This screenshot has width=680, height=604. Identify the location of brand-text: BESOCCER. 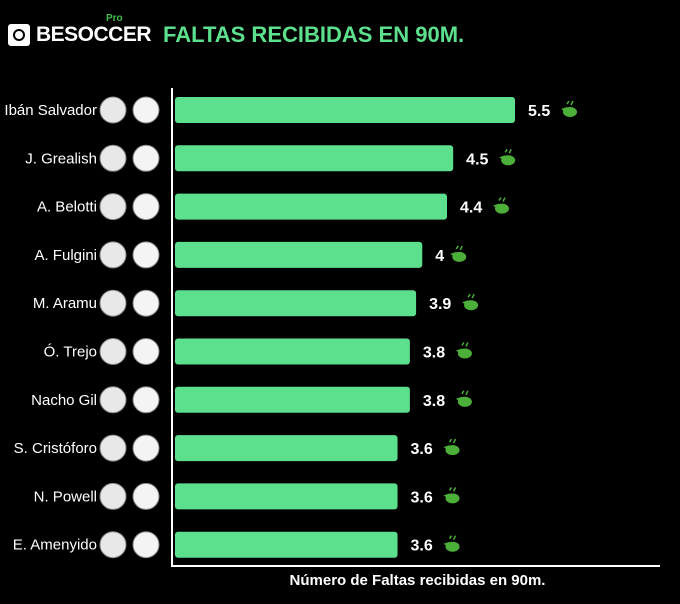
(94, 34).